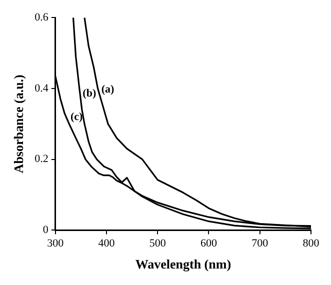  I want to click on y-axis-title: Absorbance (a.u.), so click(18, 124).